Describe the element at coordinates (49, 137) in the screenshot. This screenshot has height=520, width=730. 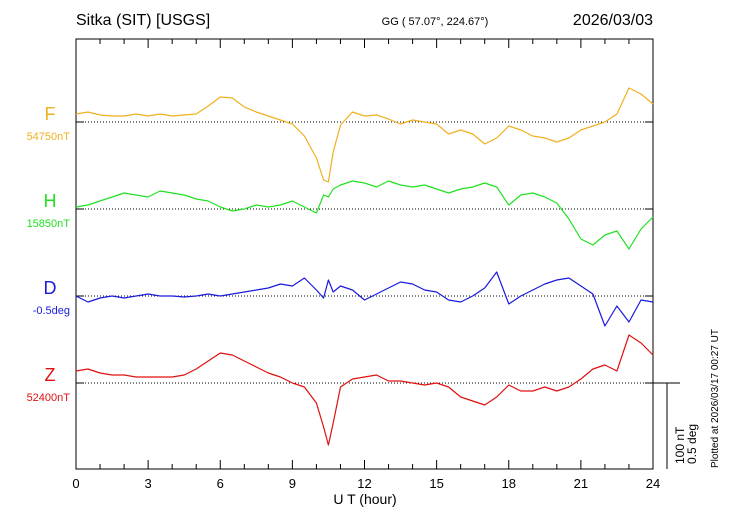
I see `baseline-value-f: 54750nT` at that location.